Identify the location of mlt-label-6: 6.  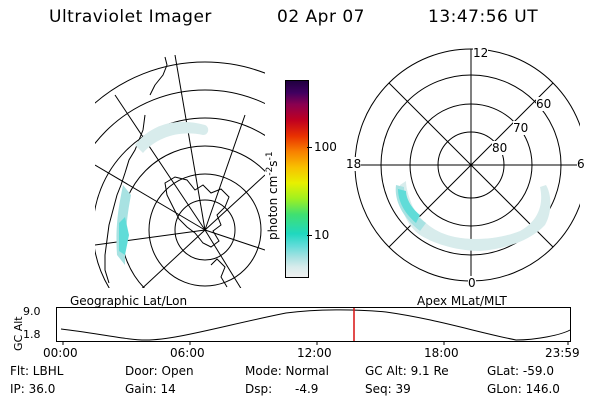
(581, 164).